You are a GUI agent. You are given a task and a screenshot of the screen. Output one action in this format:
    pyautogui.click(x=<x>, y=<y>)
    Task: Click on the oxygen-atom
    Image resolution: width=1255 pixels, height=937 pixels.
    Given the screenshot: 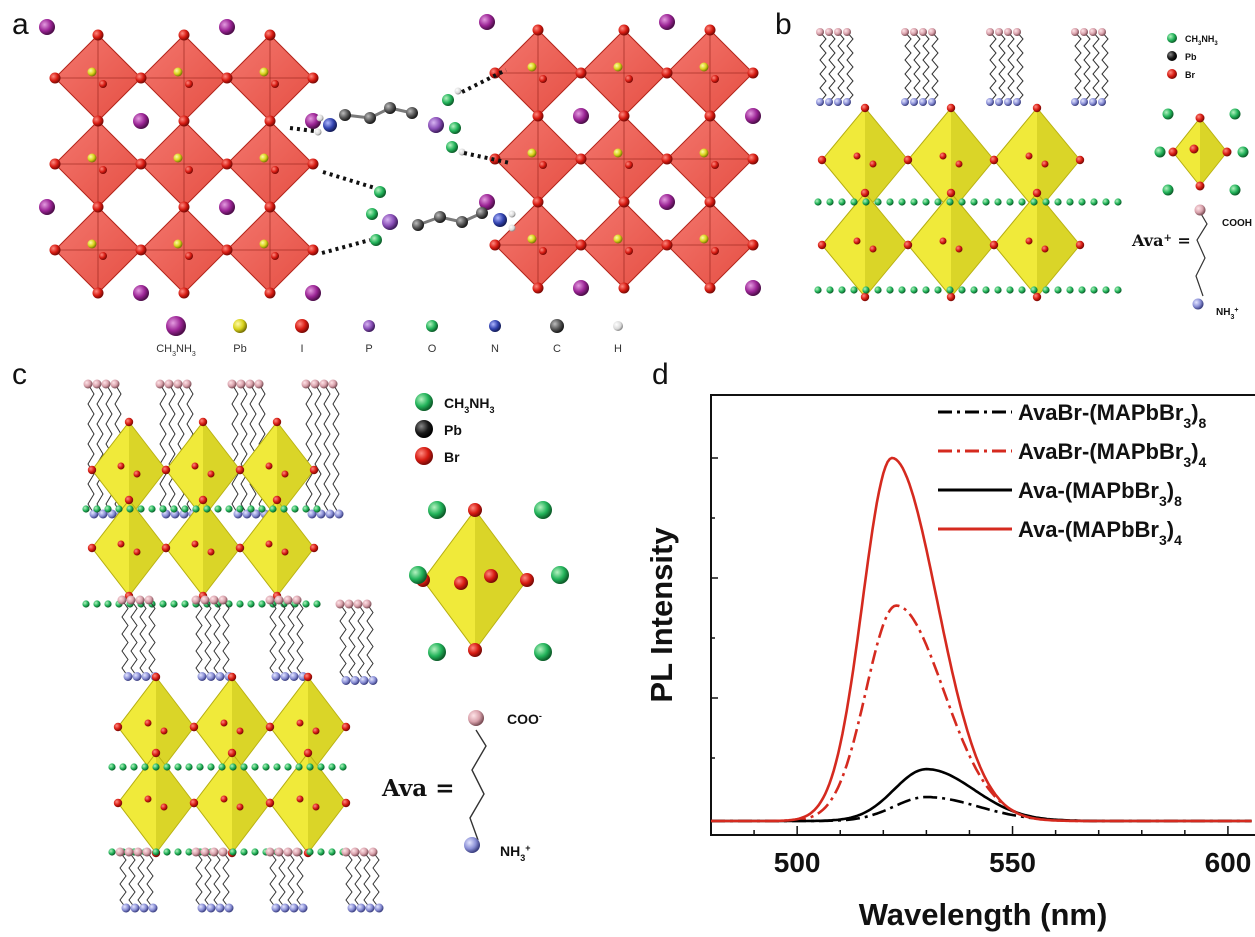 What is the action you would take?
    pyautogui.click(x=380, y=192)
    